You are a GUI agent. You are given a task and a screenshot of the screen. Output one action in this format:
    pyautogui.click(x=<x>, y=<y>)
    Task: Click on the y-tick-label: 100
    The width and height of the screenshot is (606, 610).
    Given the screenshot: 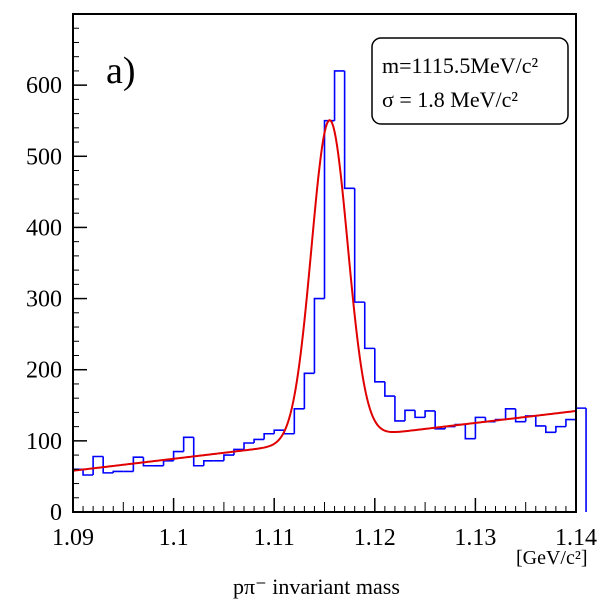 What is the action you would take?
    pyautogui.click(x=44, y=442)
    